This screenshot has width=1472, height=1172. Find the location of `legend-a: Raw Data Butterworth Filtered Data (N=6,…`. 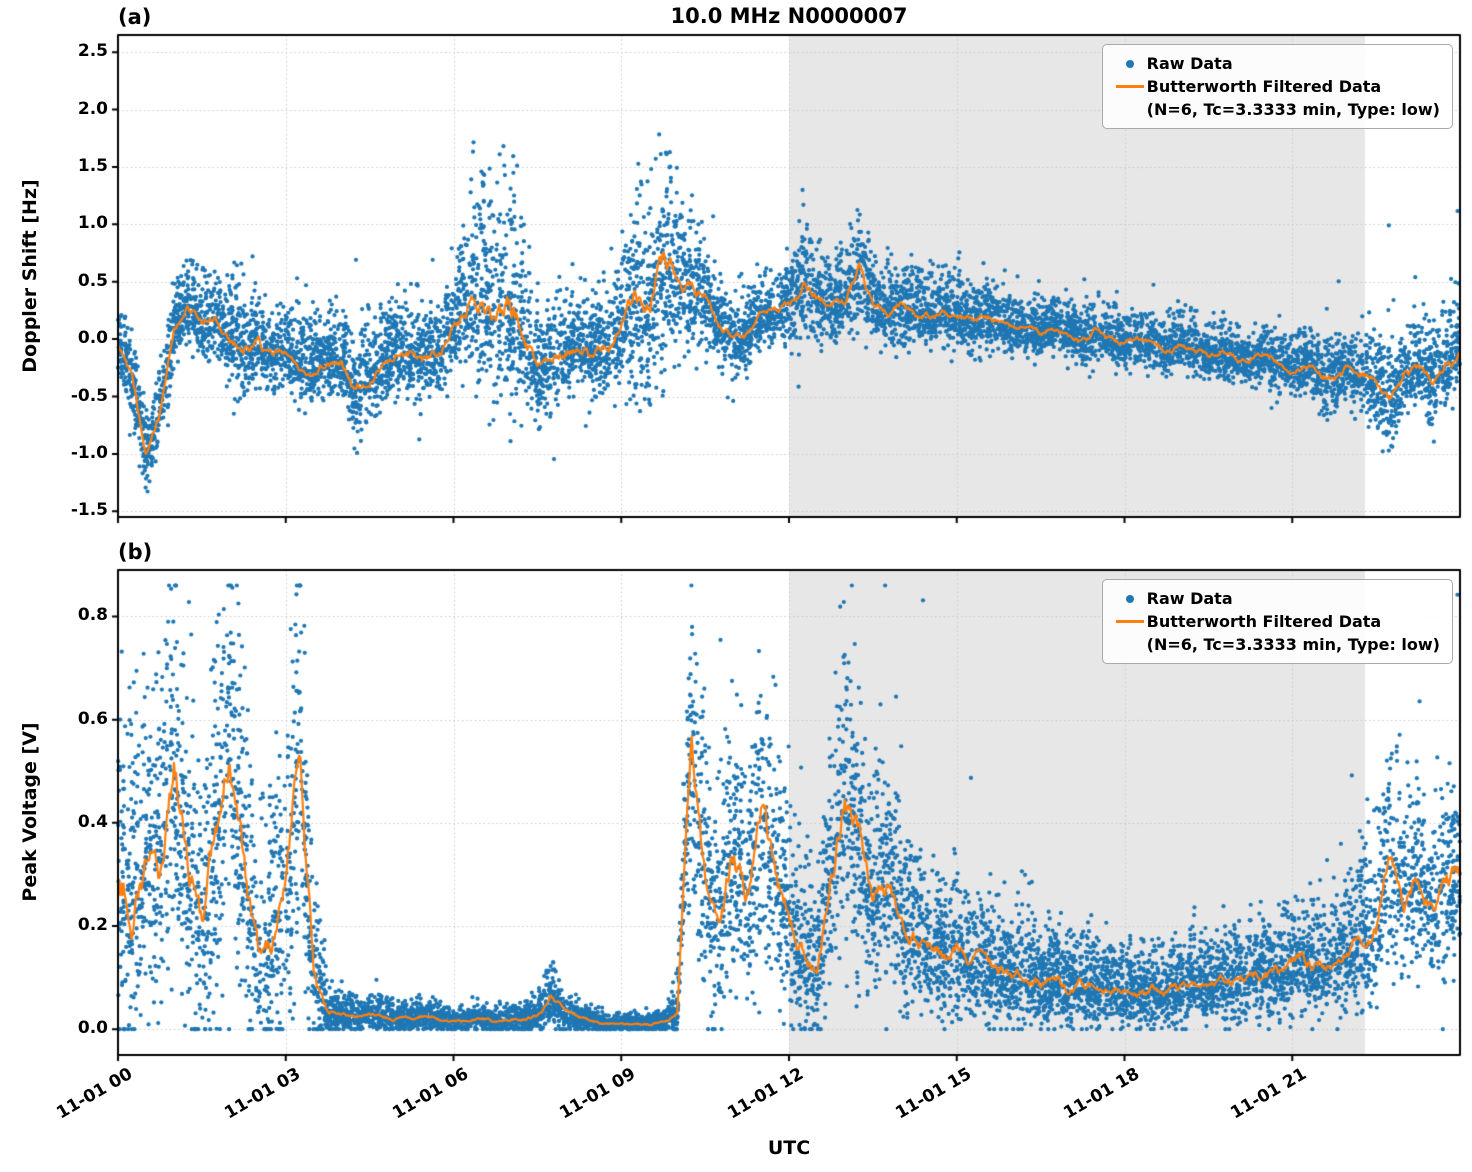

legend-a: Raw Data Butterworth Filtered Data (N=6,… is located at coordinates (1277, 86).